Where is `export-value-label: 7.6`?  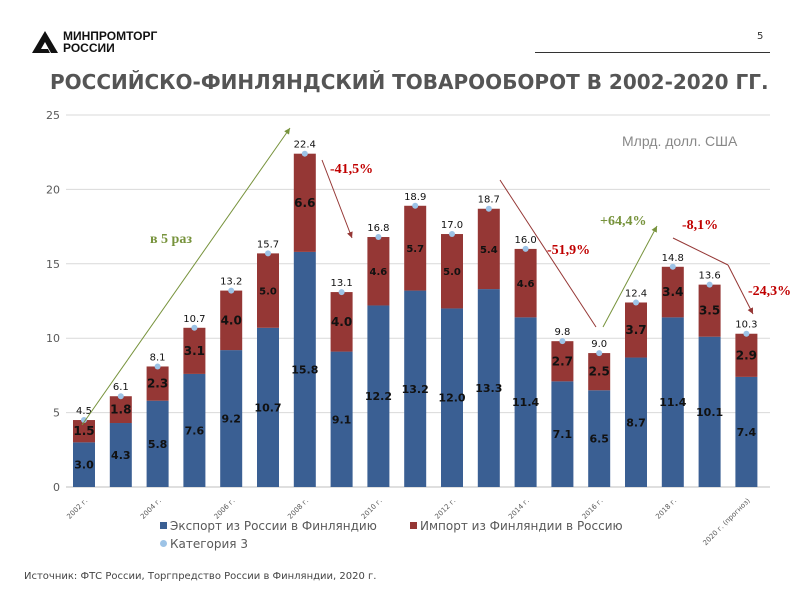
export-value-label: 7.6 is located at coordinates (195, 430).